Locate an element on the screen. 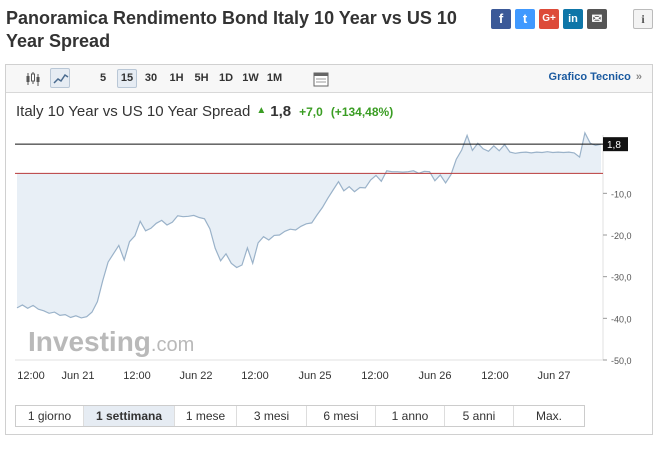  x-tick-label: Jun 26 is located at coordinates (434, 376).